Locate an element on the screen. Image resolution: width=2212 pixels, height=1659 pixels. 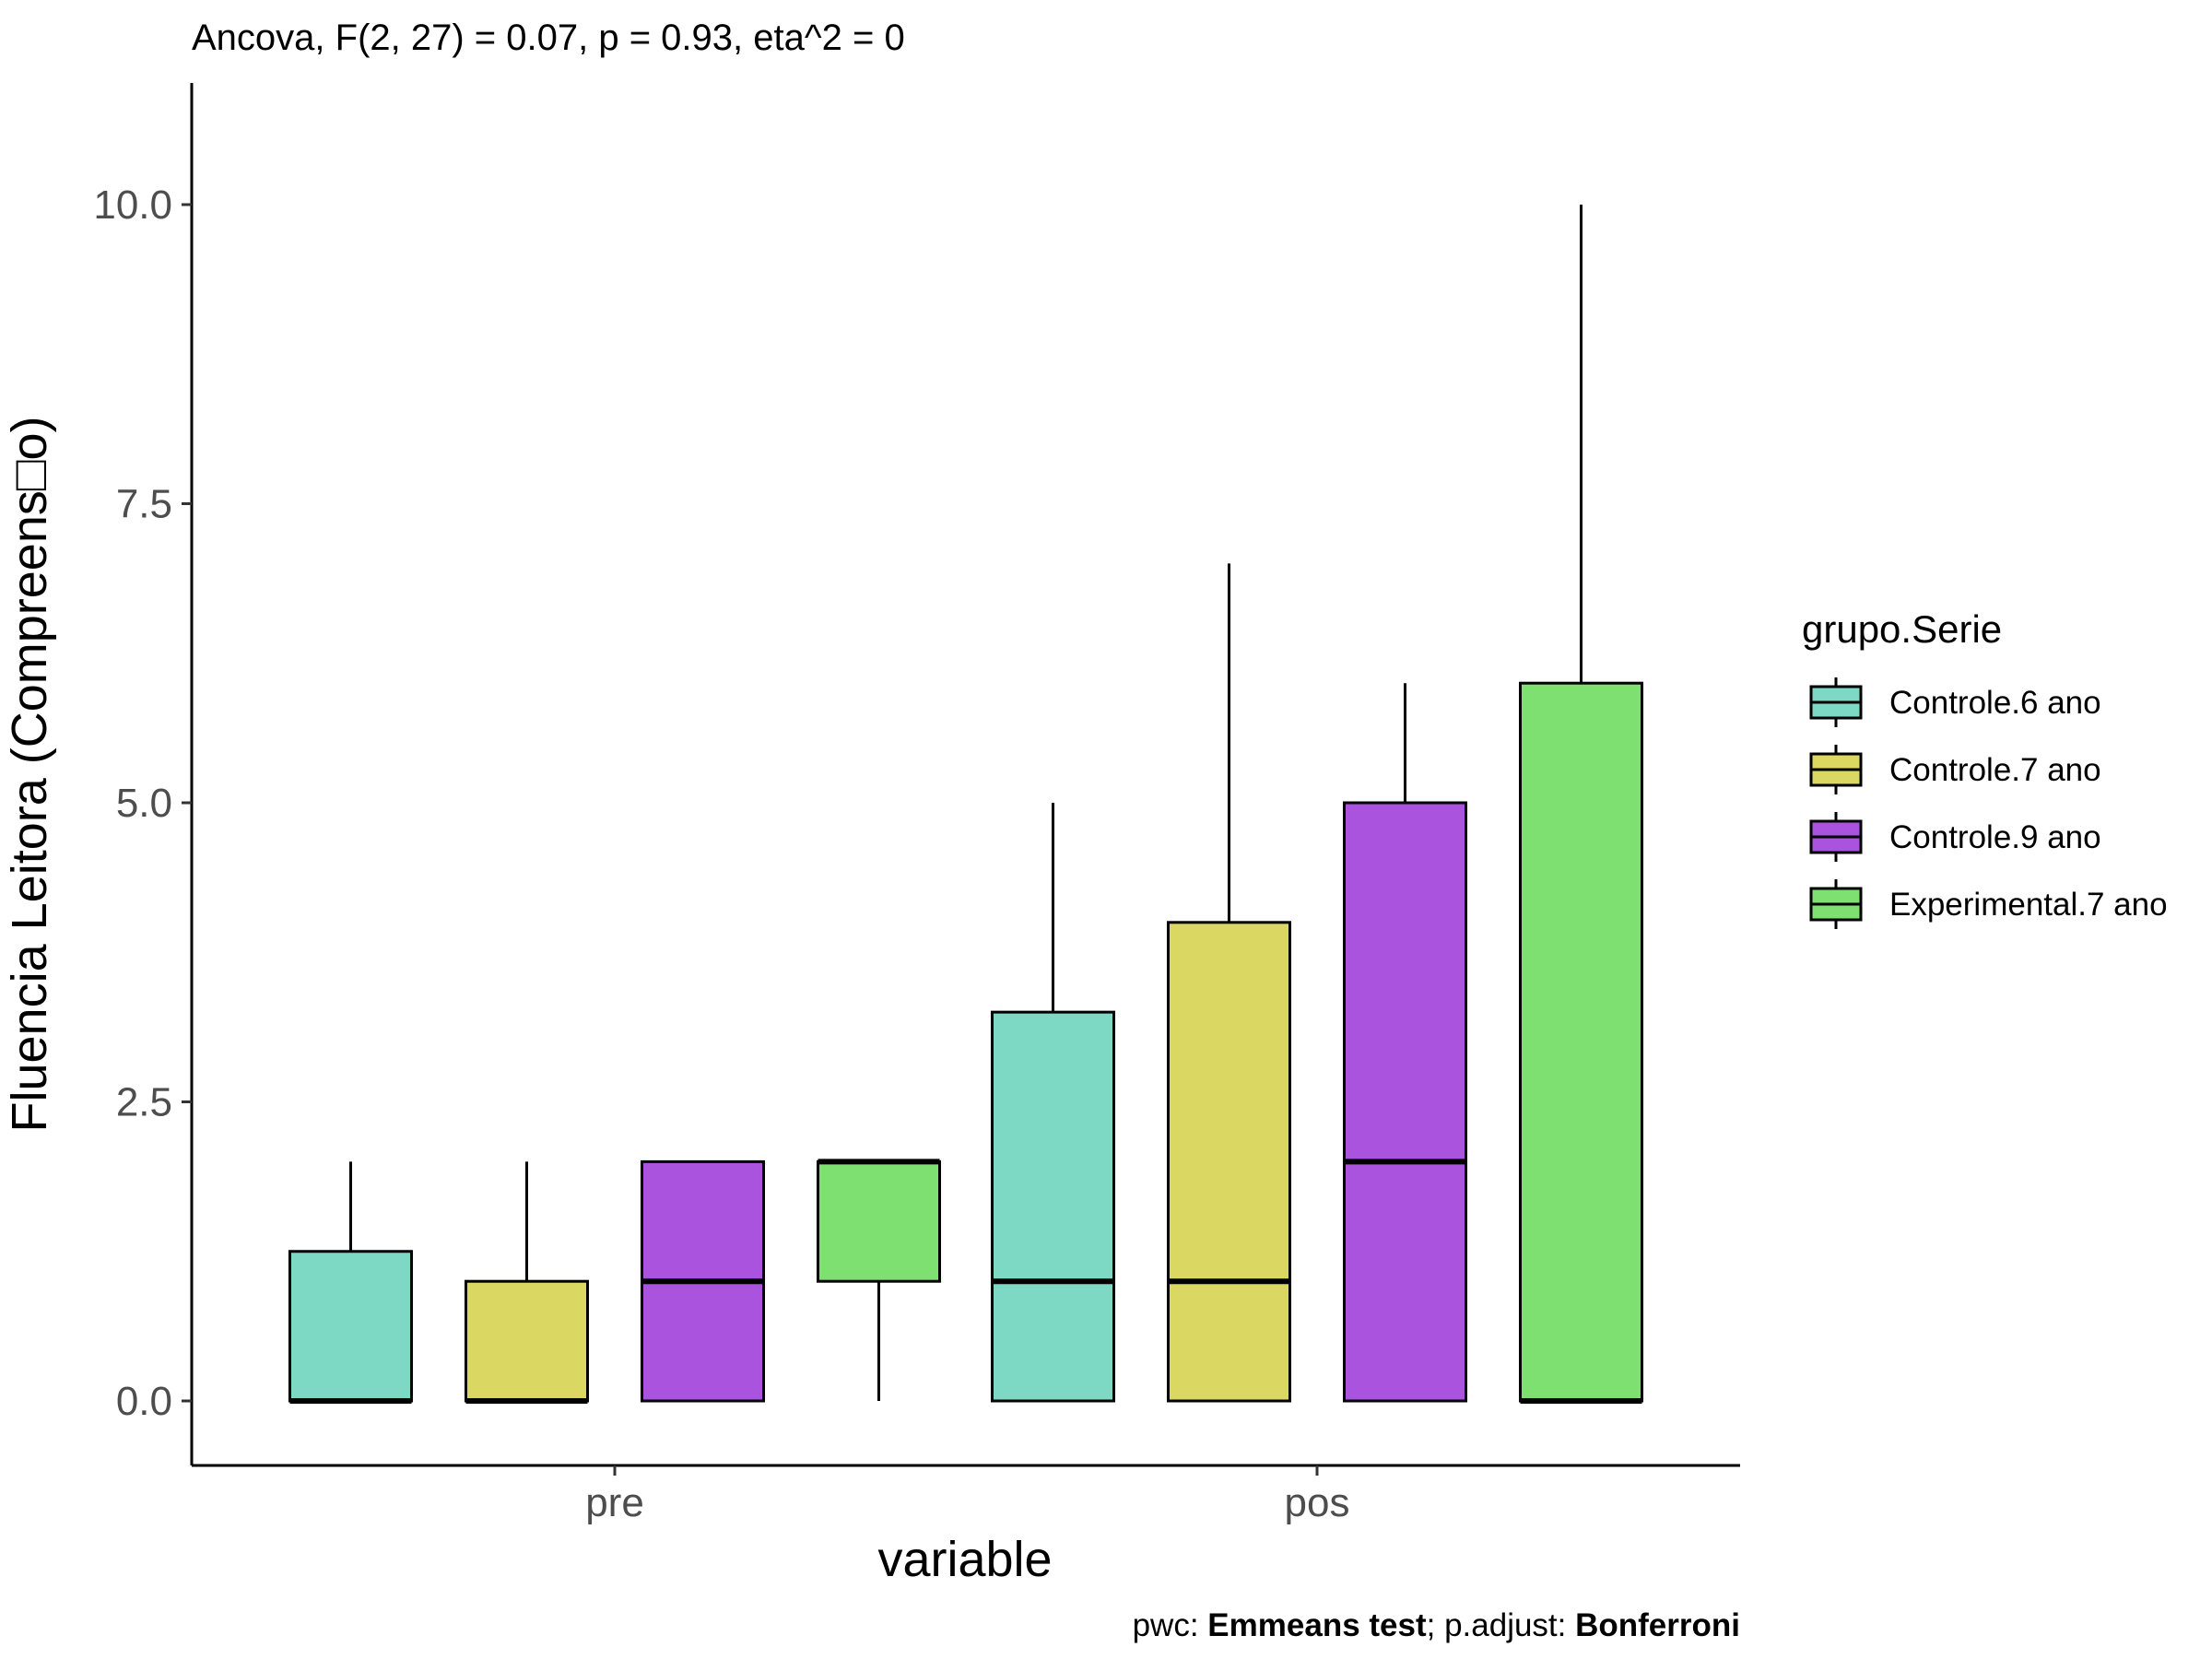
caption-part: pwc: is located at coordinates (1170, 1625).